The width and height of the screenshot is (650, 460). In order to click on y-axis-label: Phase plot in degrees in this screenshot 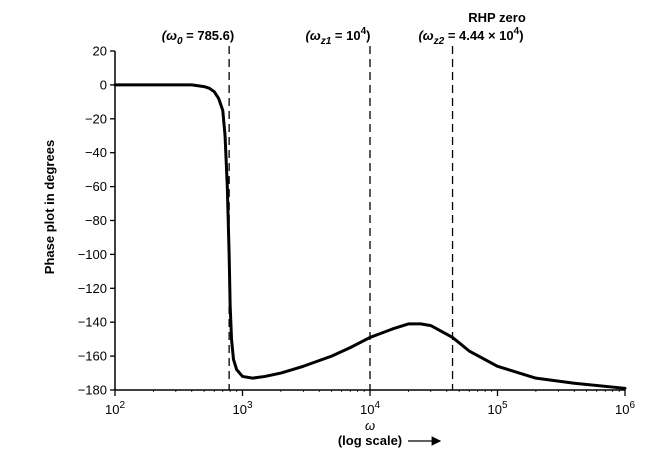, I will do `click(49, 207)`.